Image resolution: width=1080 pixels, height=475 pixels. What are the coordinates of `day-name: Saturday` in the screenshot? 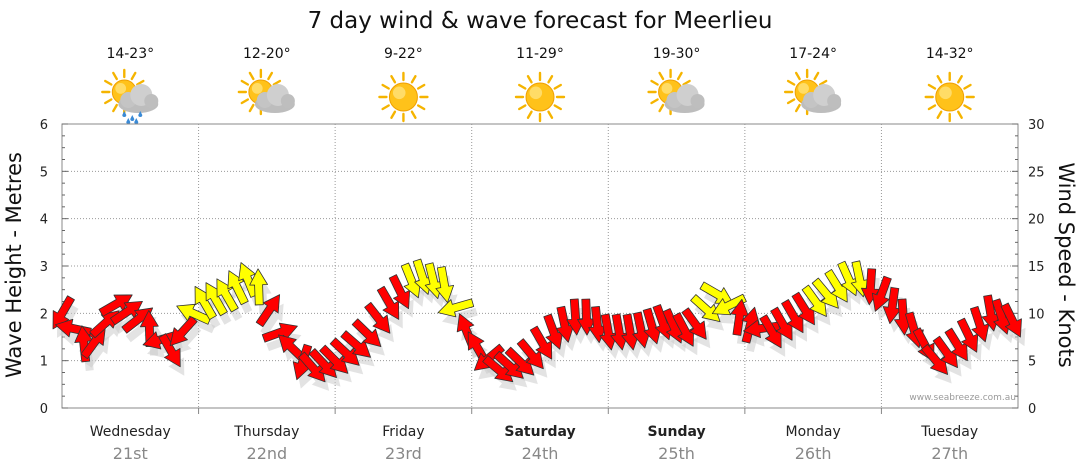 It's located at (539, 432).